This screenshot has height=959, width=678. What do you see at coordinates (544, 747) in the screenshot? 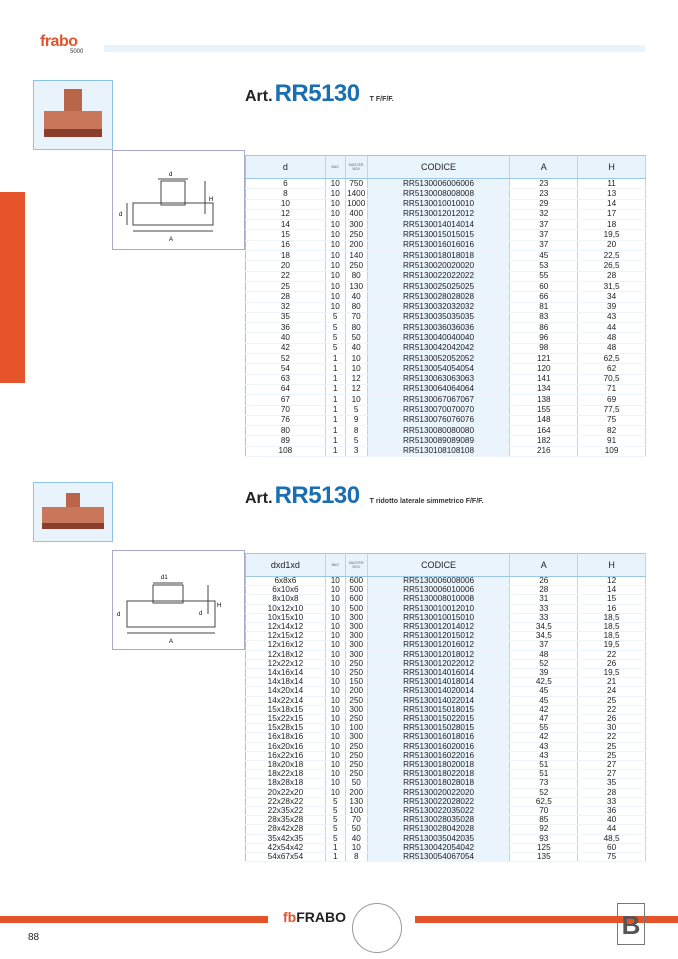
I see `table-cell: 43` at bounding box center [544, 747].